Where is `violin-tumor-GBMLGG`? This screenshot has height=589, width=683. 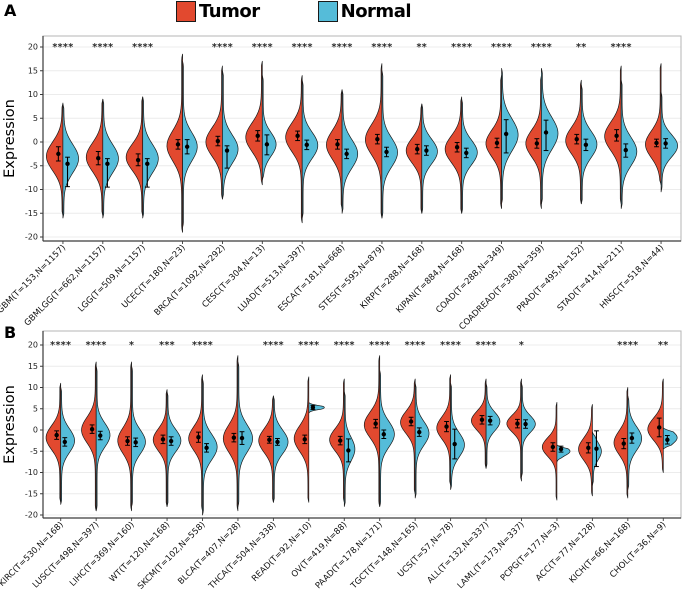
violin-tumor-GBMLGG is located at coordinates (94, 157).